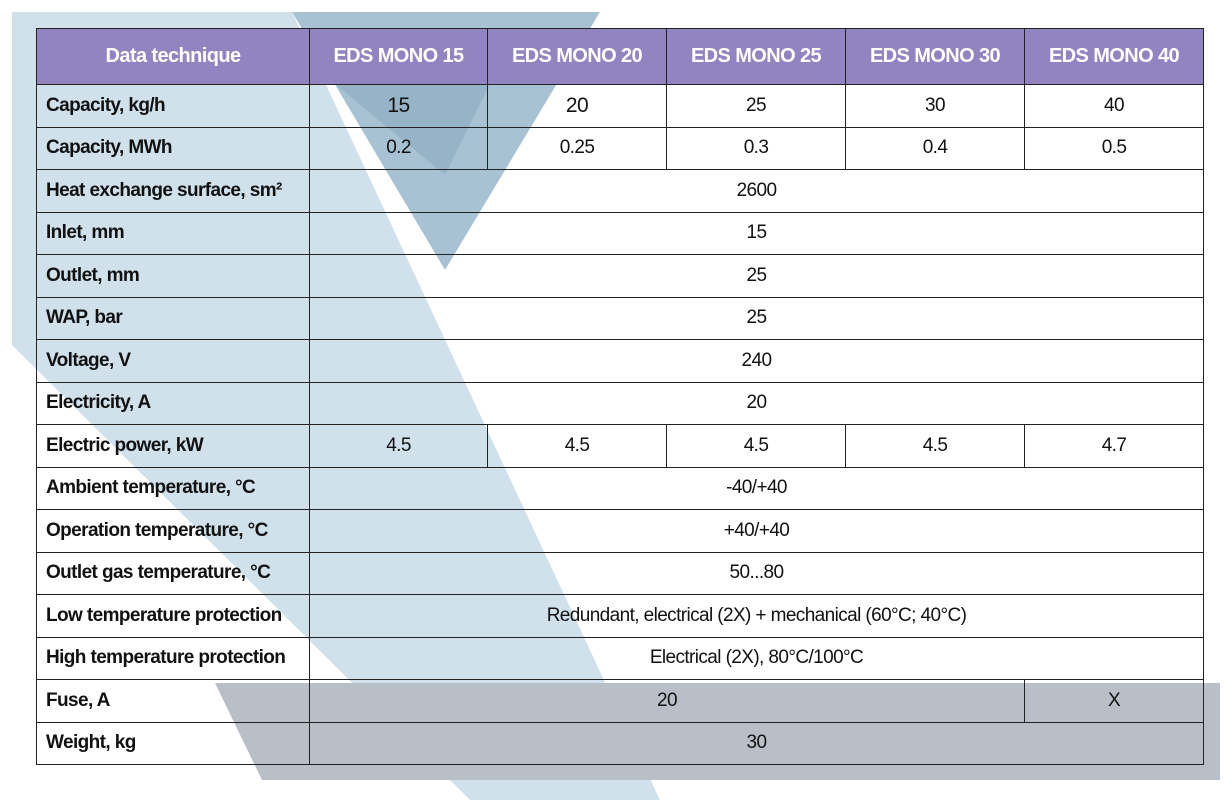  I want to click on table-cell: 4.7, so click(1114, 446).